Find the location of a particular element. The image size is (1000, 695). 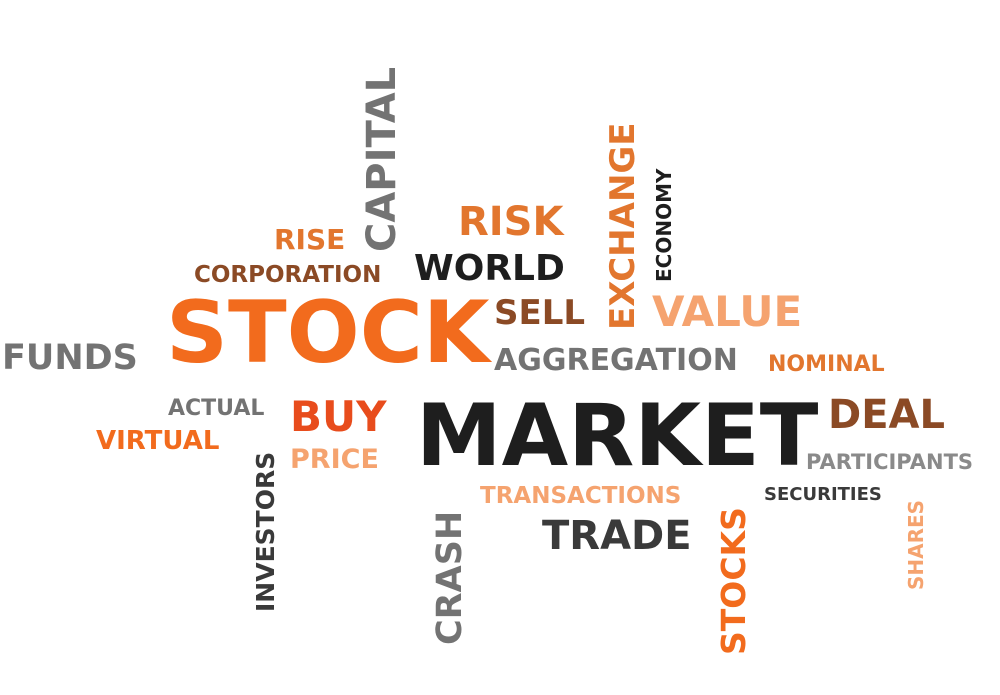

word-stocks: STOCKS is located at coordinates (733, 581).